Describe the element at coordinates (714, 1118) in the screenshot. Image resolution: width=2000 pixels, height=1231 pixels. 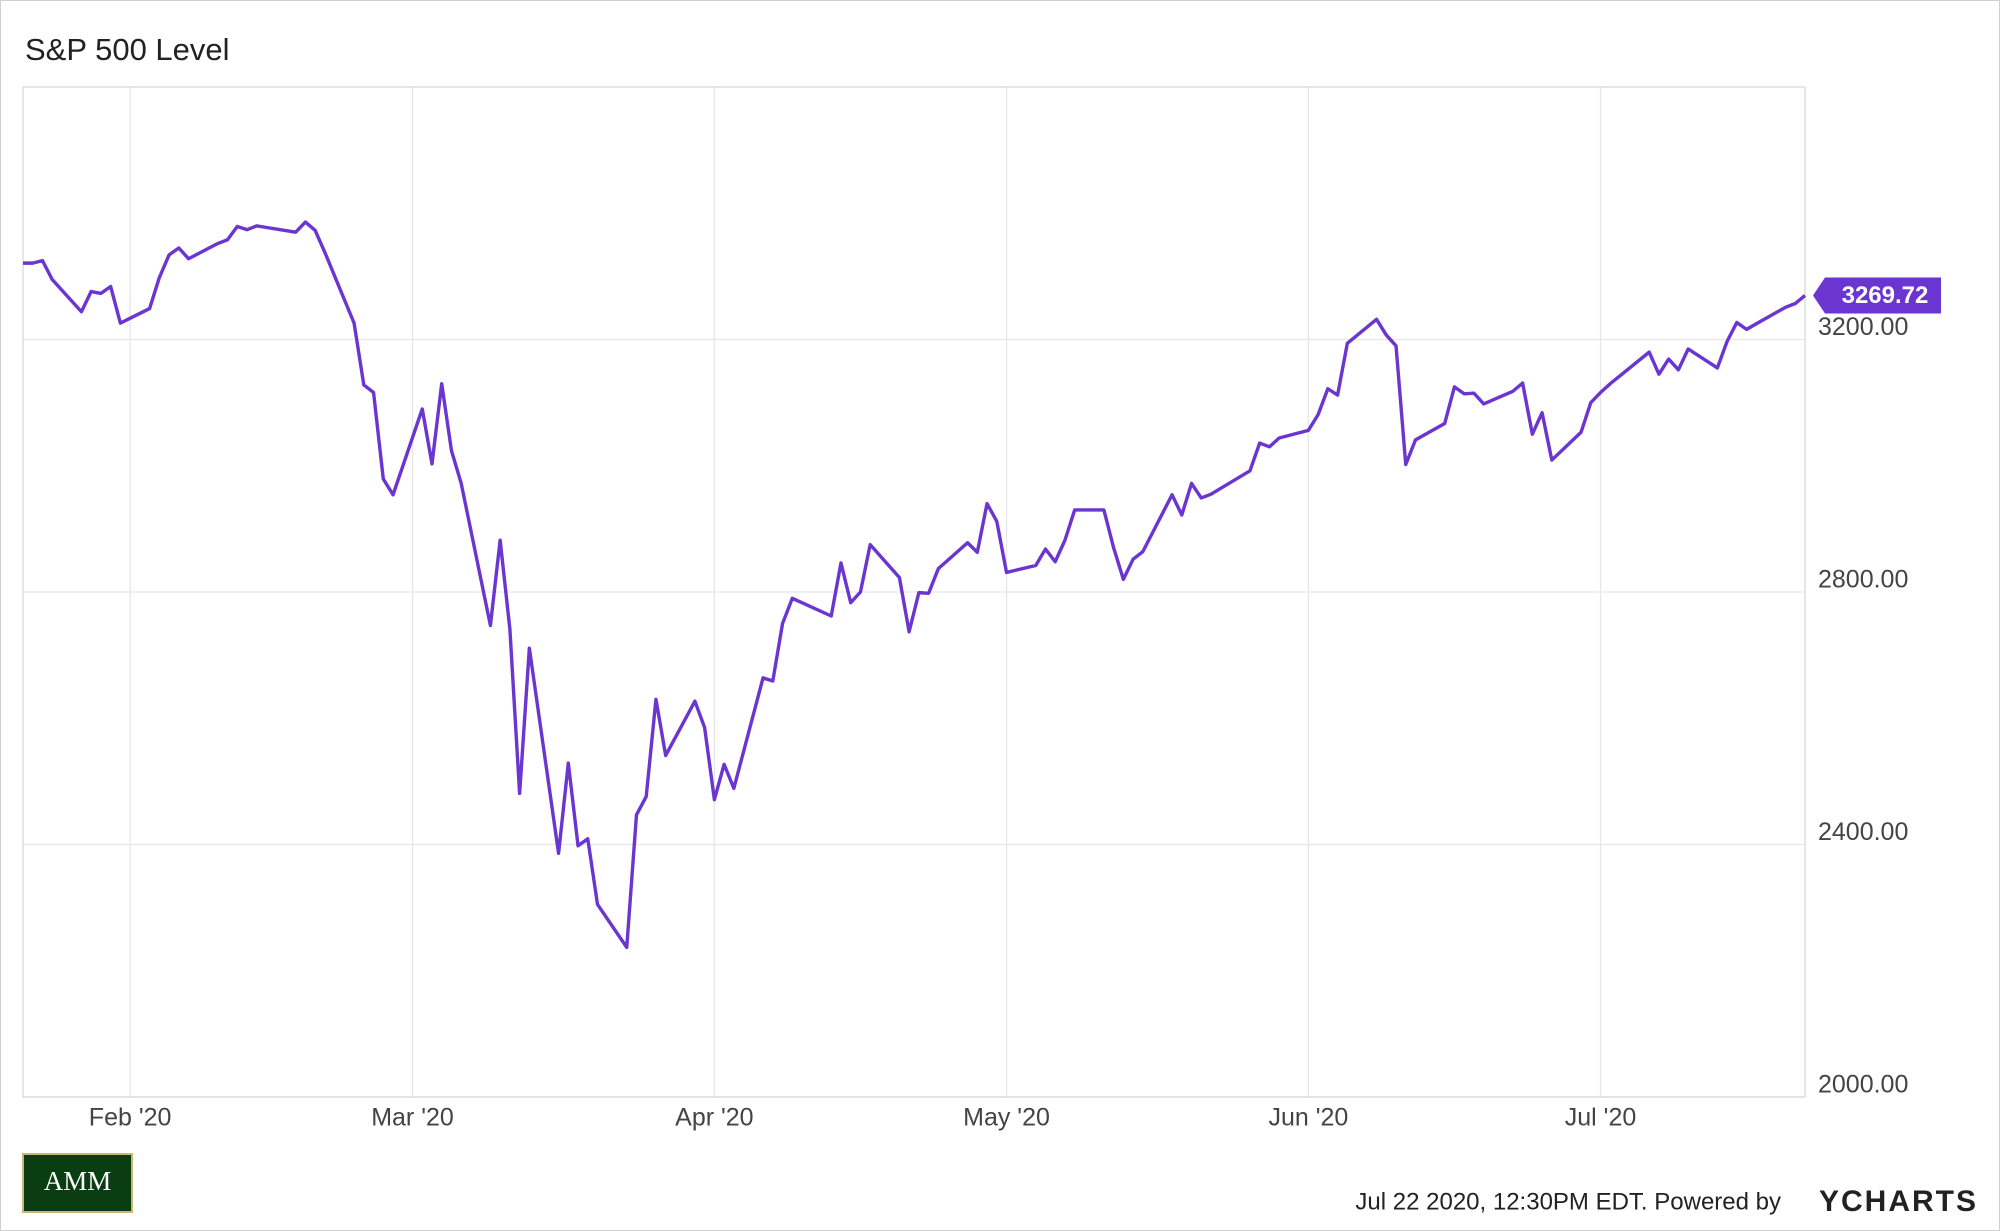
I see `x-tick-label: Apr '20` at that location.